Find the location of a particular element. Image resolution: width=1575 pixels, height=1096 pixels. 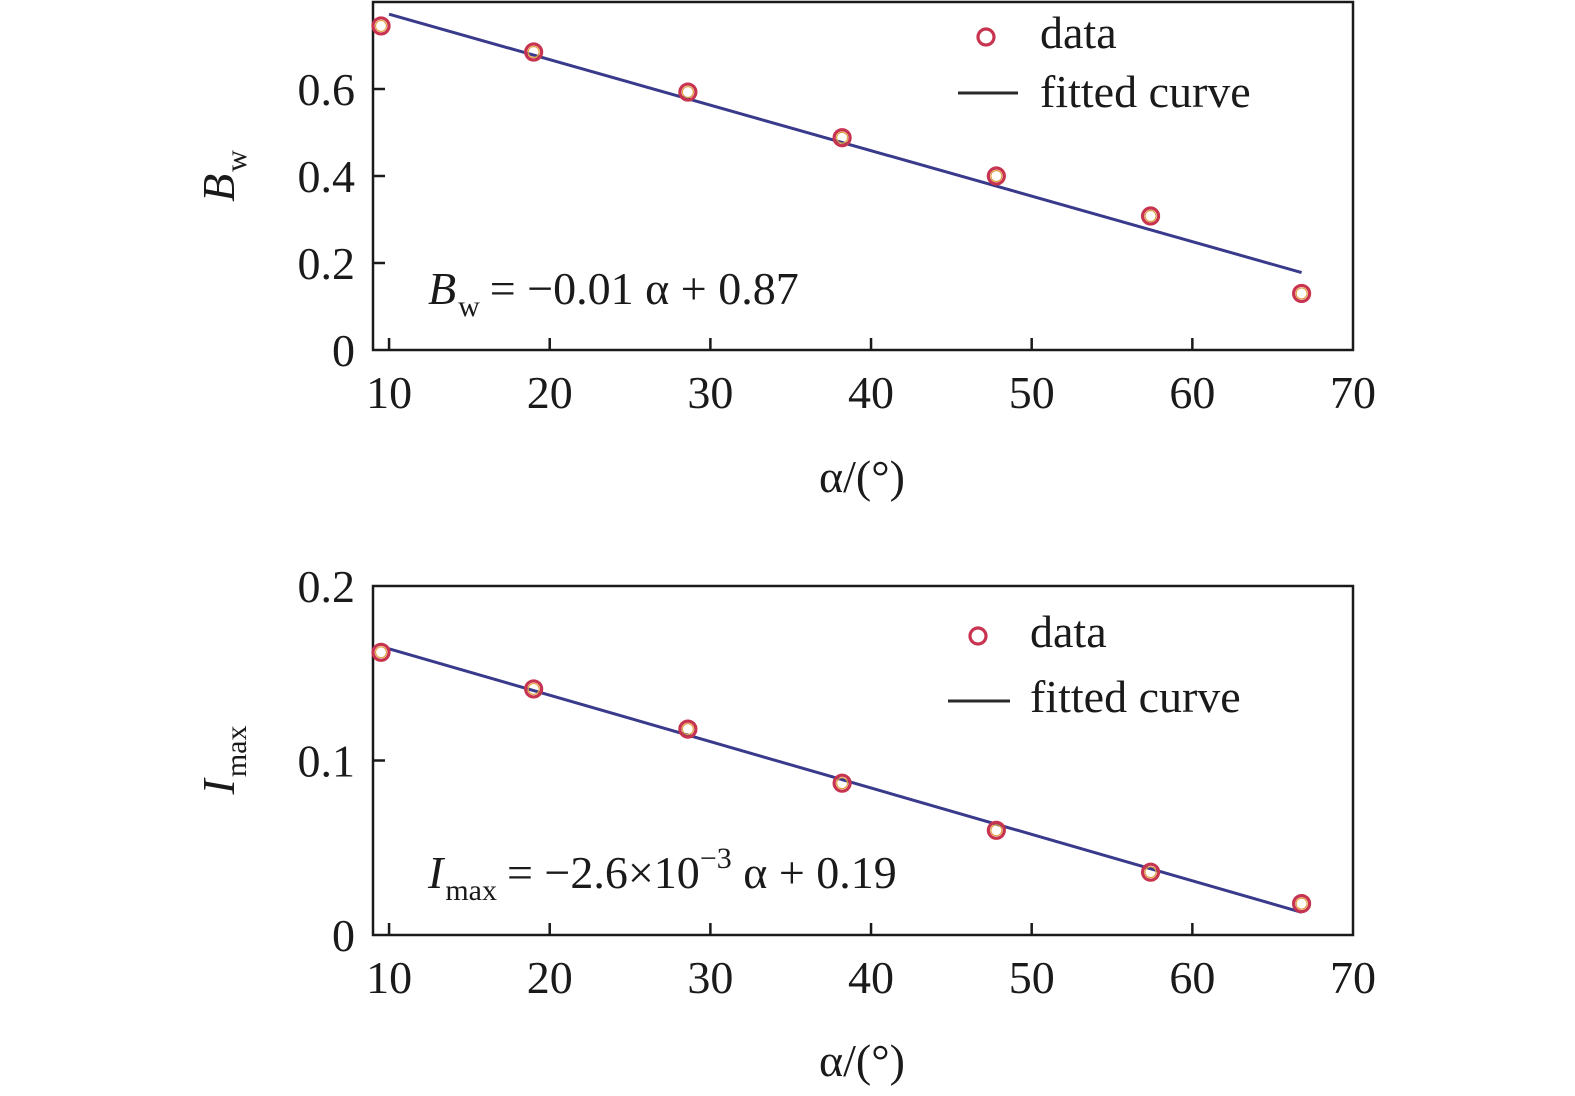

bw-legend-fit-label: fitted curve is located at coordinates (1145, 91).